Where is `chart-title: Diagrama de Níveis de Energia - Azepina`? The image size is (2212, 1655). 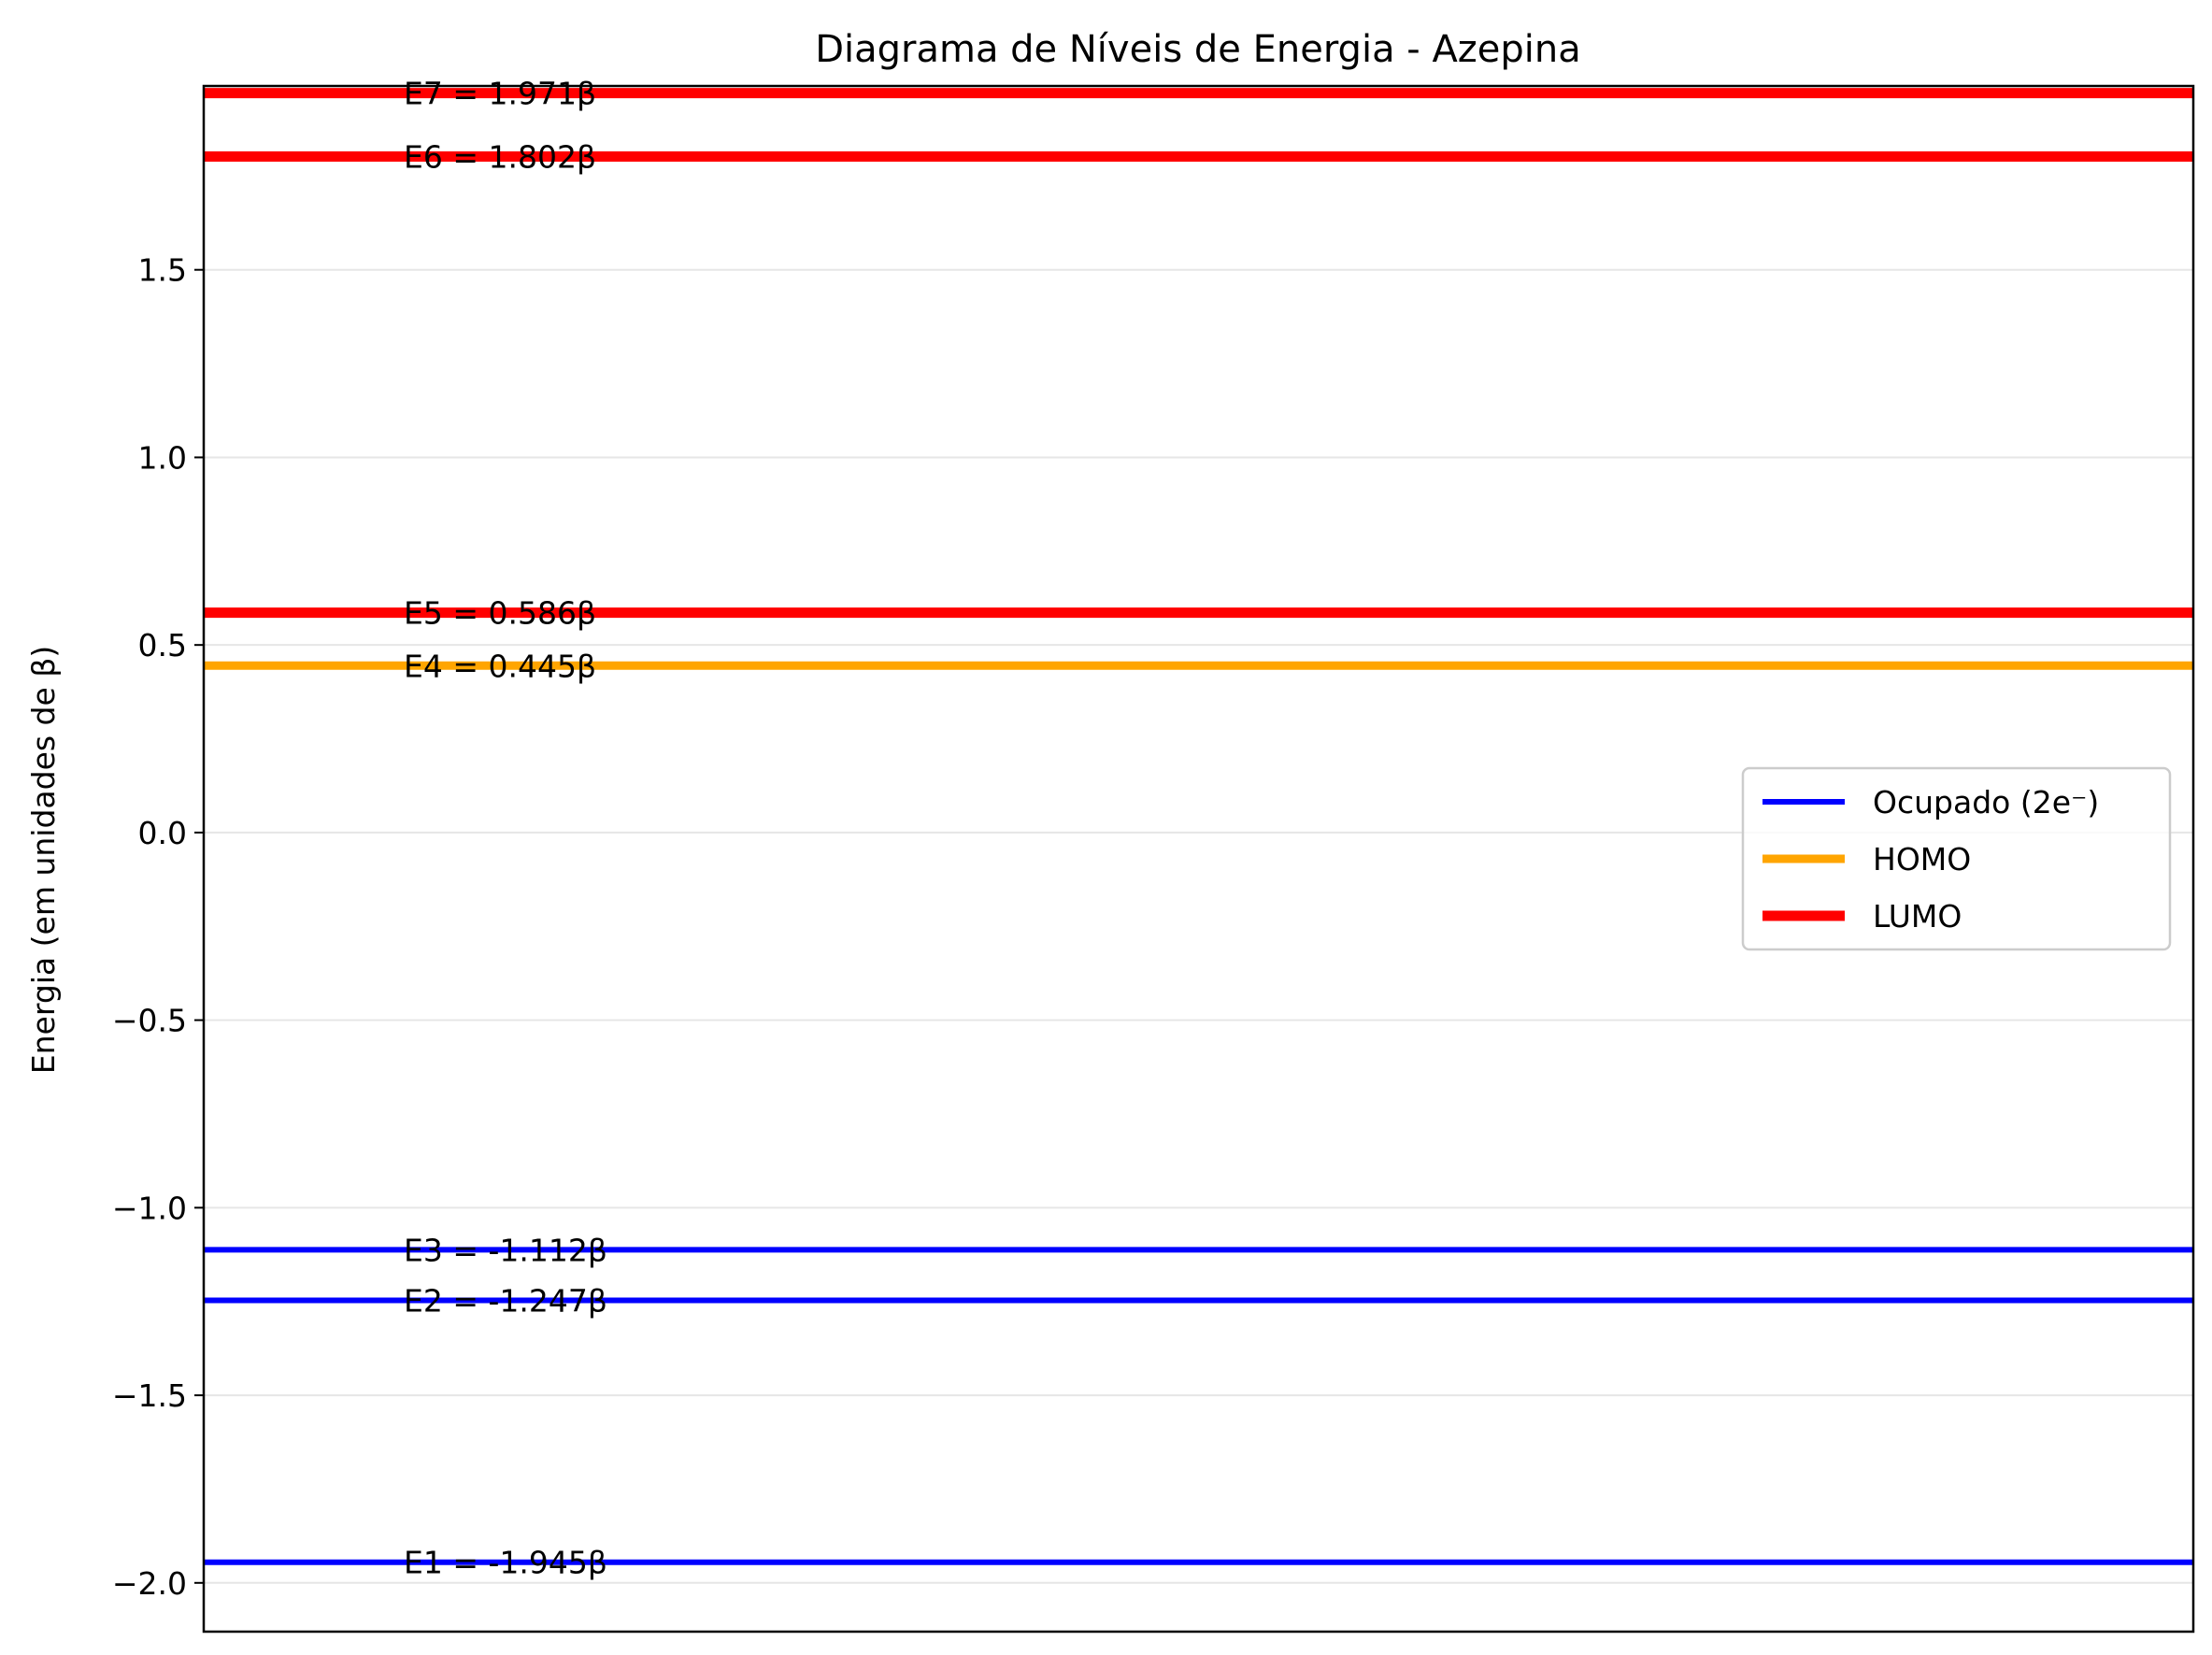
chart-title: Diagrama de Níveis de Energia - Azepina is located at coordinates (1198, 49).